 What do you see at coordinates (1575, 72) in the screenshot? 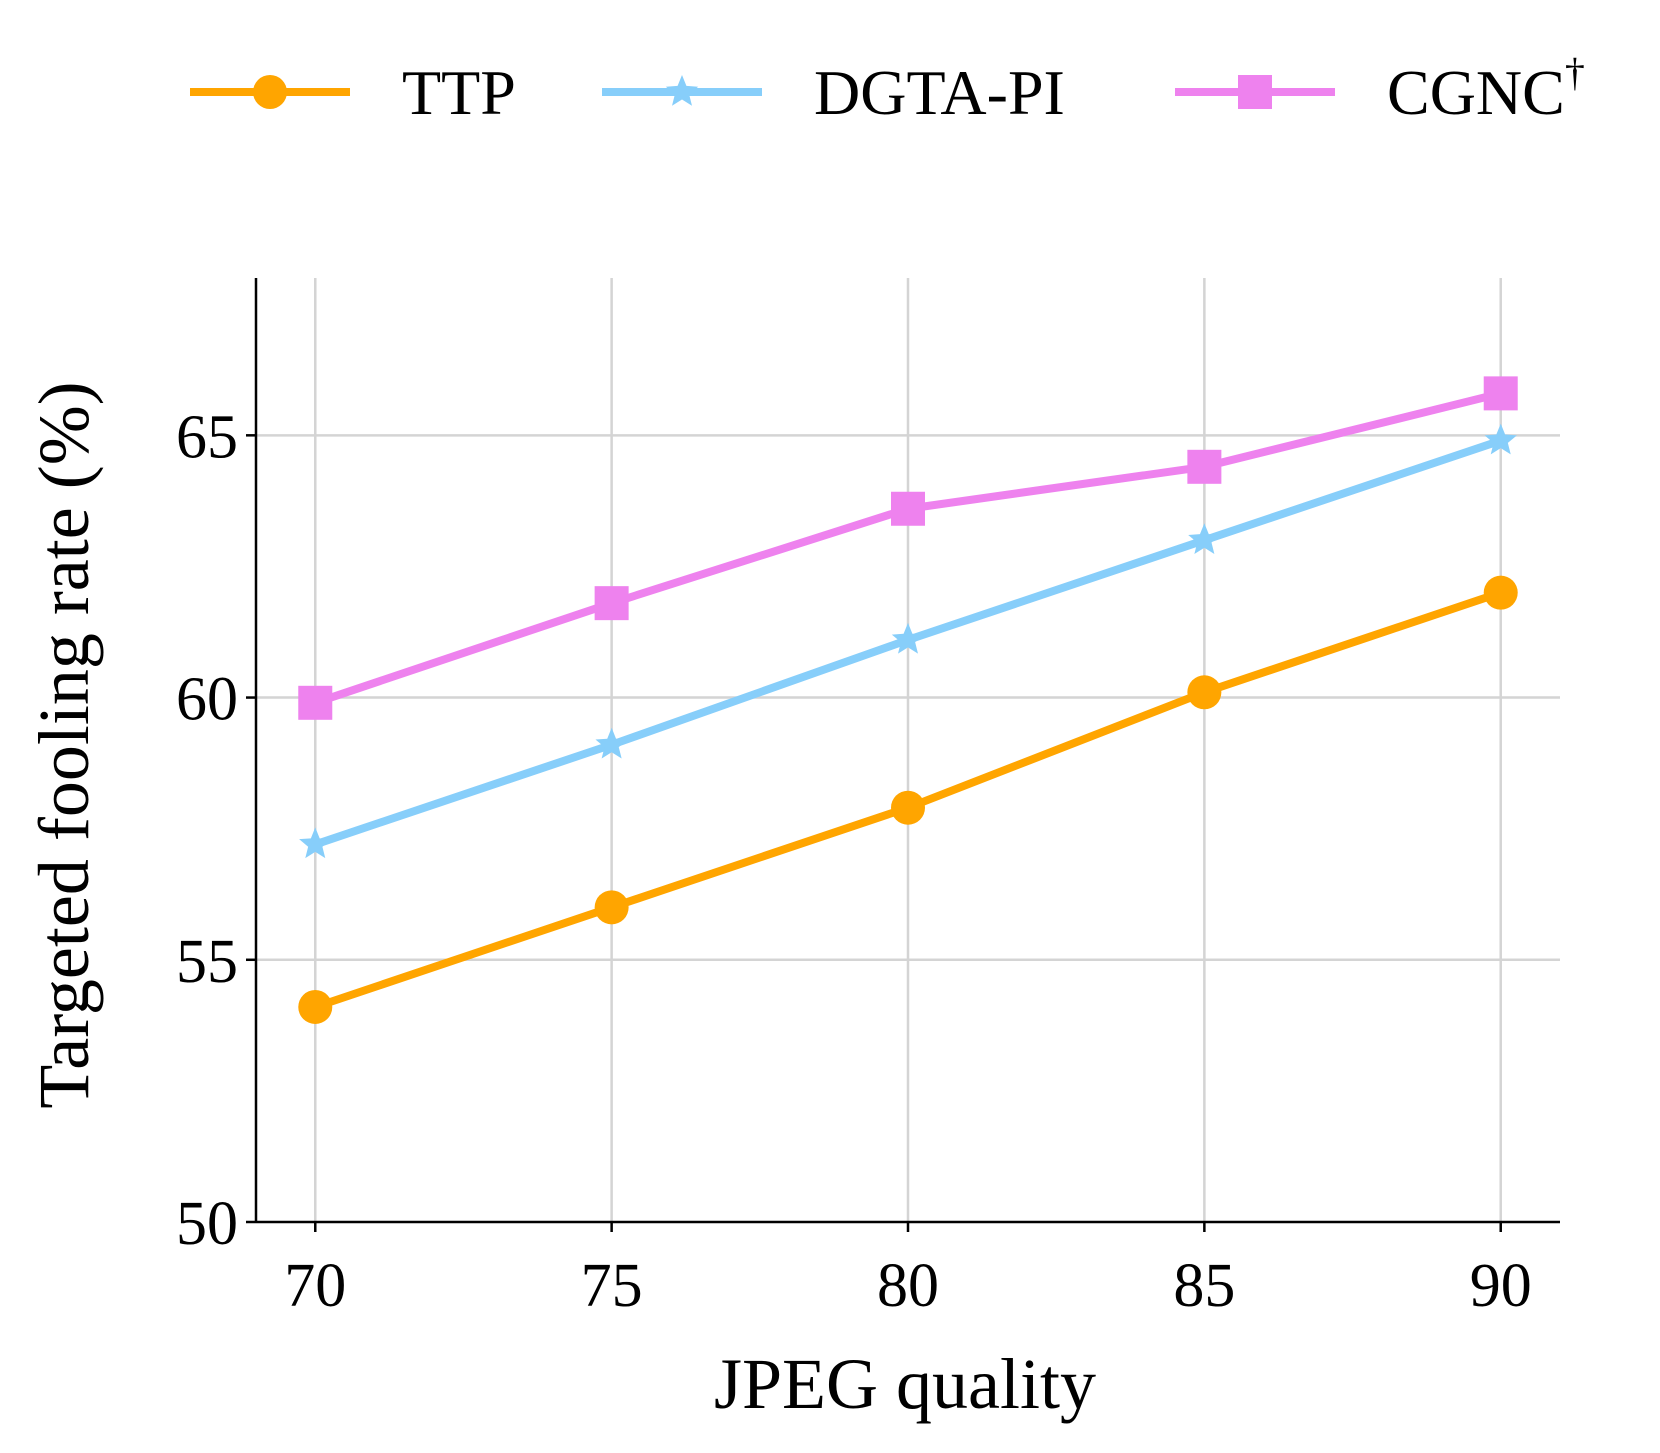
I see `legend-superscript: †` at bounding box center [1575, 72].